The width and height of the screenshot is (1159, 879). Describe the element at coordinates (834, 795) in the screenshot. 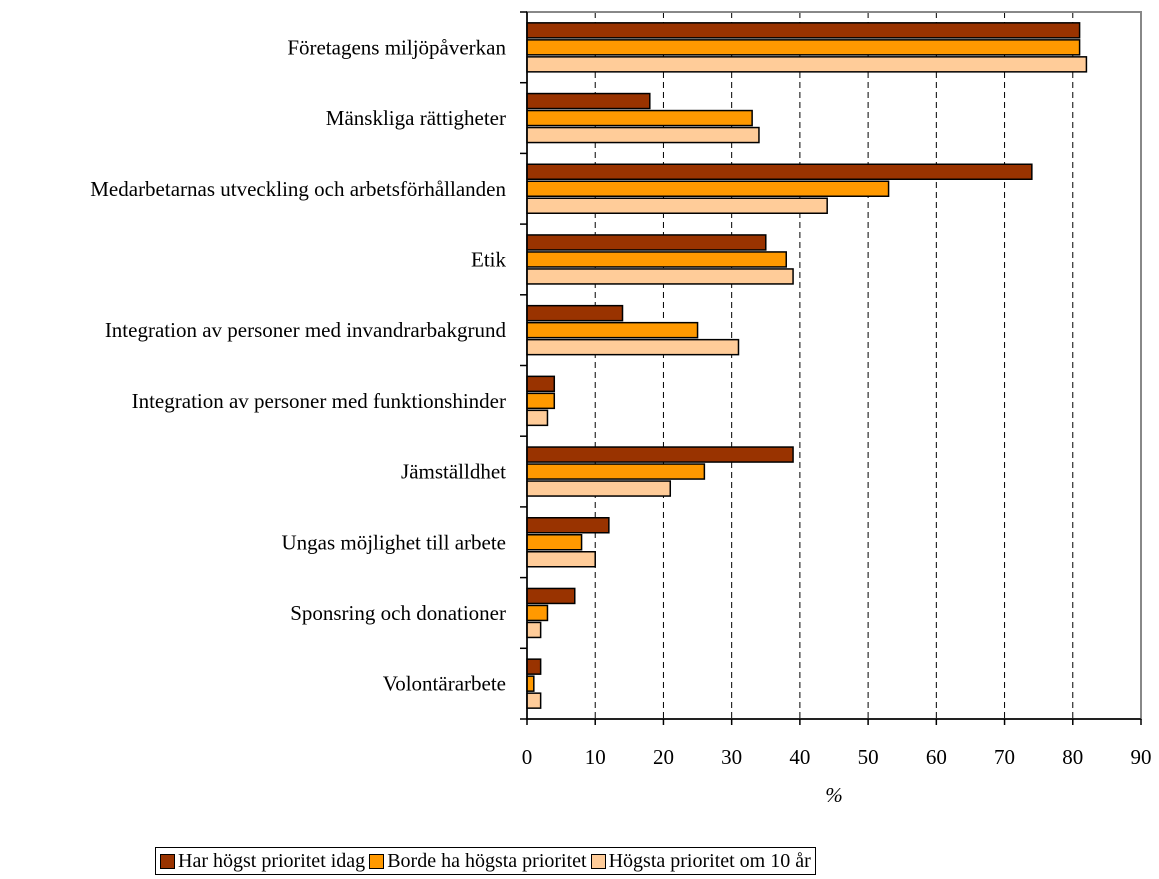

I see `x-axis-label: %` at that location.